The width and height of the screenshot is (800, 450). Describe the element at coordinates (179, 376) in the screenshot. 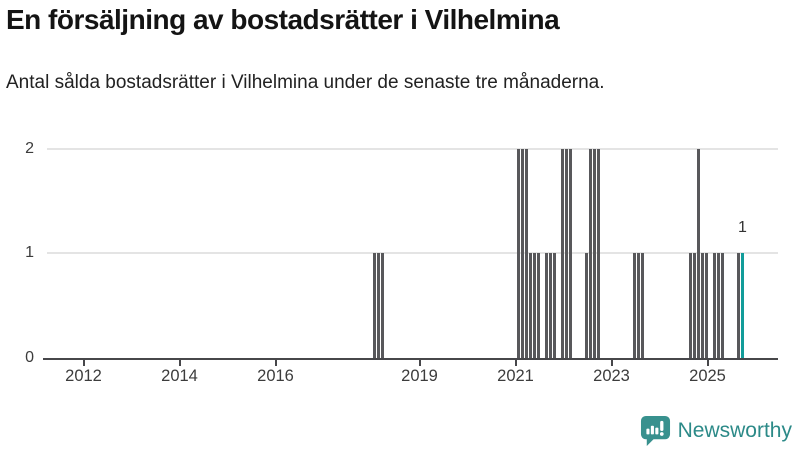

I see `x-tick-label: 2014` at that location.